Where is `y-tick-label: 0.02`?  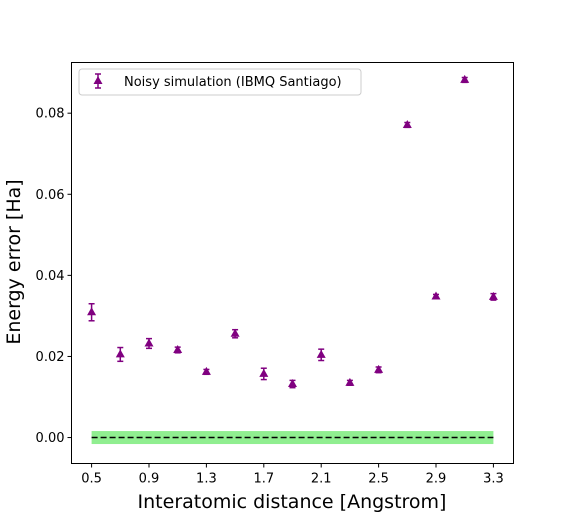
y-tick-label: 0.02 is located at coordinates (50, 357).